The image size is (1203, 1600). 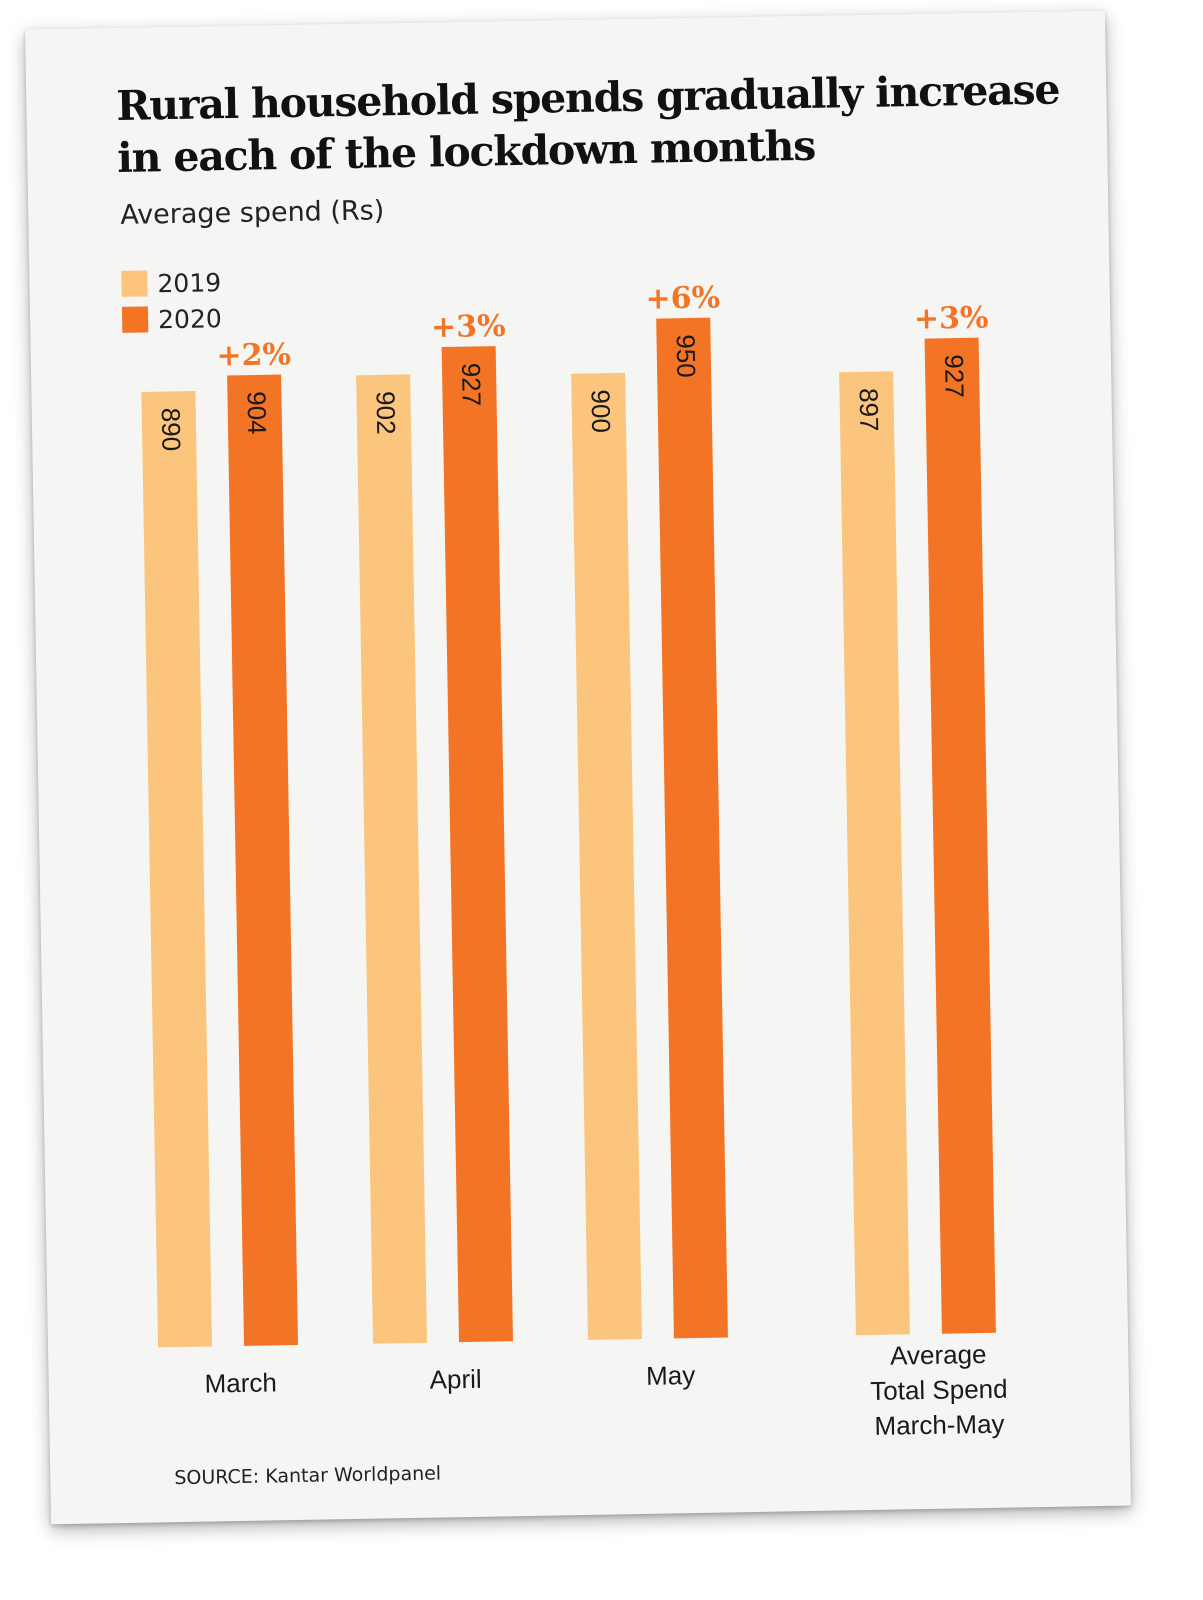 I want to click on value-label-2020-1: 927, so click(x=471, y=385).